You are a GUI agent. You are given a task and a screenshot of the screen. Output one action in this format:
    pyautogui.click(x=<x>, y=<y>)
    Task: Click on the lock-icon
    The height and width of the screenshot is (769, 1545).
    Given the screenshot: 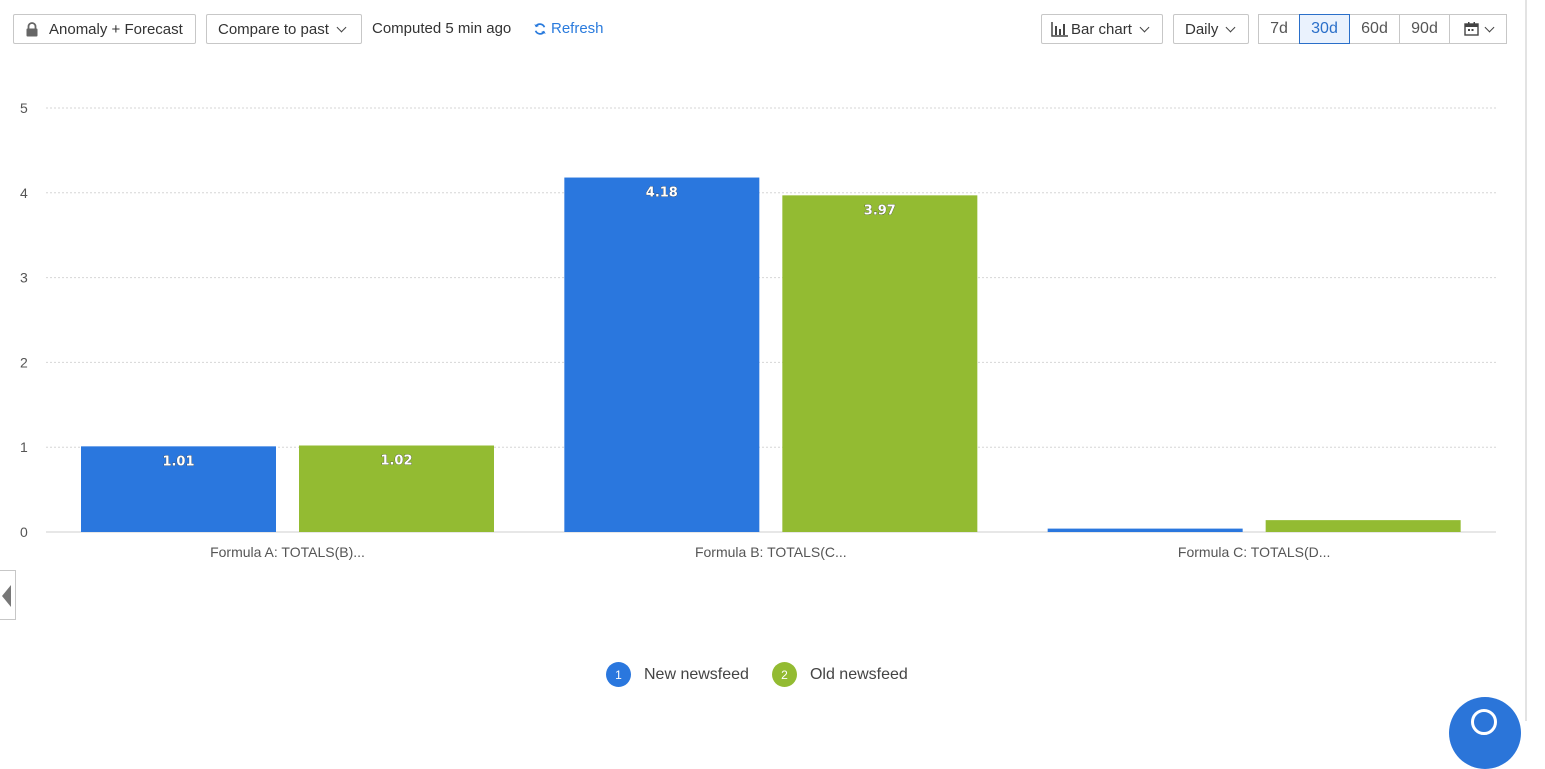 What is the action you would take?
    pyautogui.click(x=32, y=28)
    